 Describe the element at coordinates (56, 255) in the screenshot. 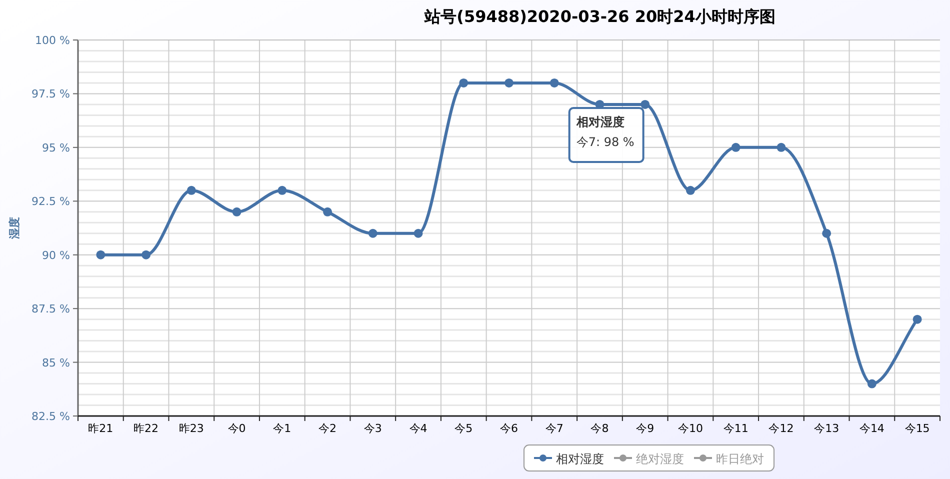

I see `y-tick-label: 90 %` at that location.